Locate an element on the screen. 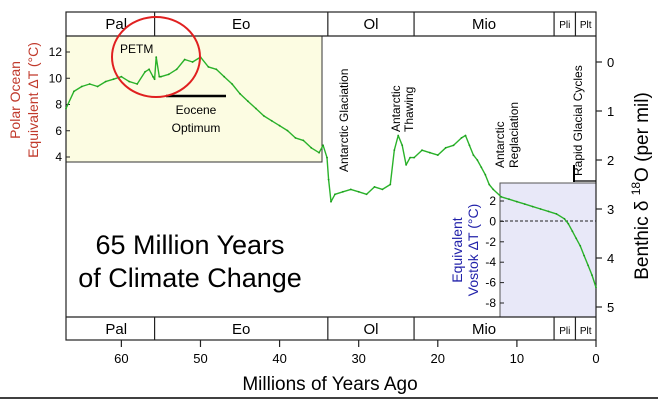  chart-title-line2: of Climate Change is located at coordinates (190, 278).